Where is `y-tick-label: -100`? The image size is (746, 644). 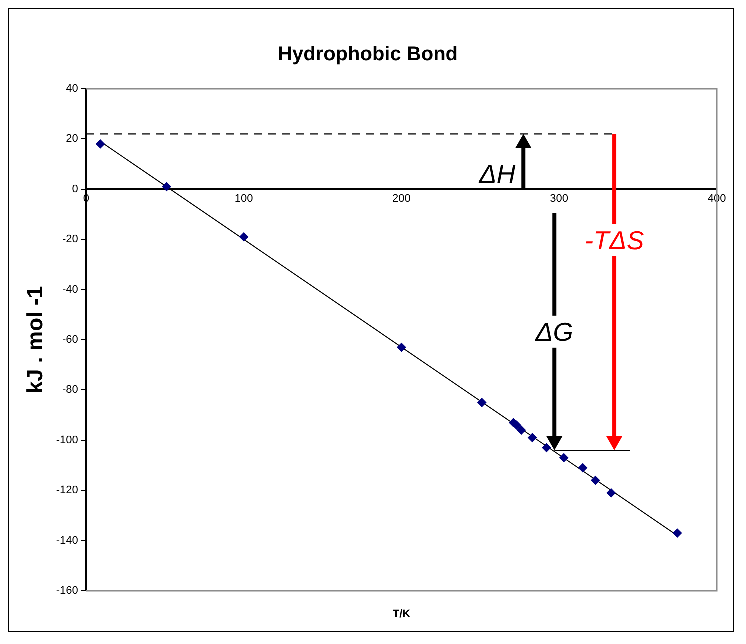
y-tick-label: -100 is located at coordinates (67, 440).